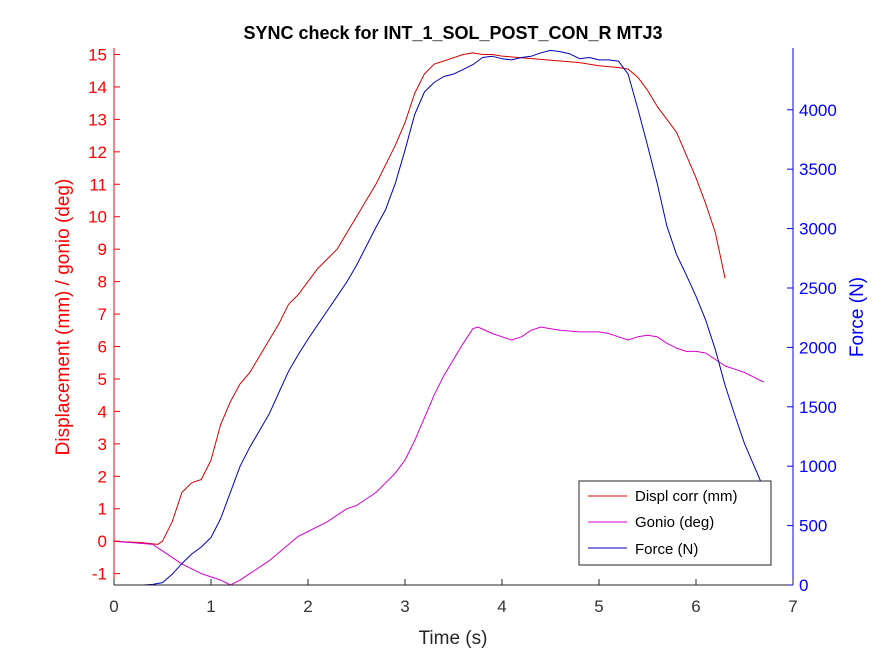 The image size is (875, 656). I want to click on y-left-tick-label: 12, so click(97, 152).